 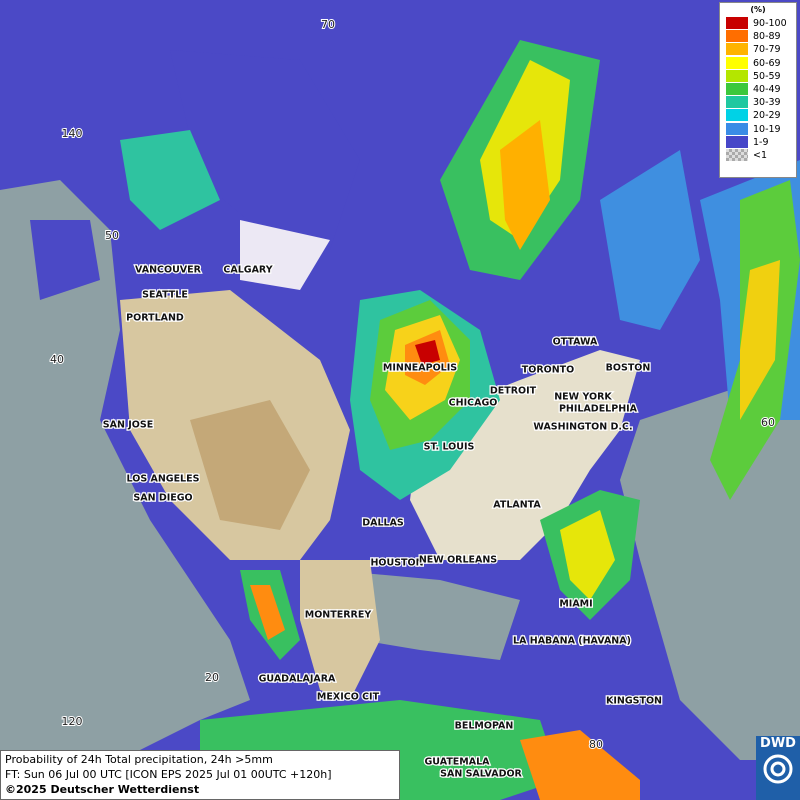 What do you see at coordinates (628, 368) in the screenshot?
I see `city-label: BOSTON` at bounding box center [628, 368].